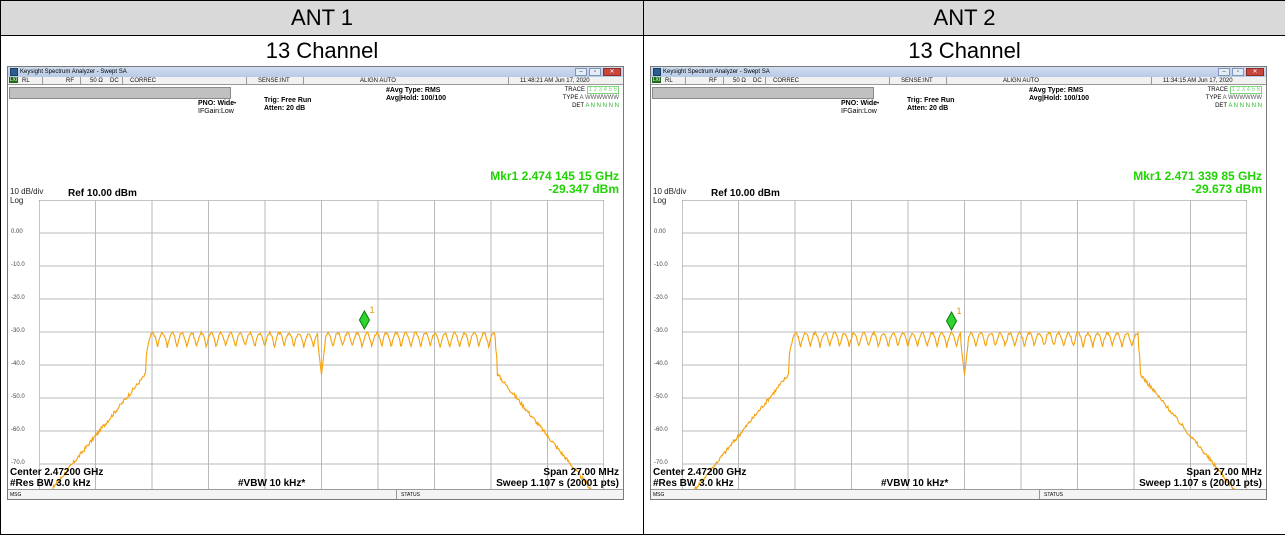 The height and width of the screenshot is (535, 1285). What do you see at coordinates (1226, 188) in the screenshot?
I see `marker-level: -29.673 dBm` at bounding box center [1226, 188].